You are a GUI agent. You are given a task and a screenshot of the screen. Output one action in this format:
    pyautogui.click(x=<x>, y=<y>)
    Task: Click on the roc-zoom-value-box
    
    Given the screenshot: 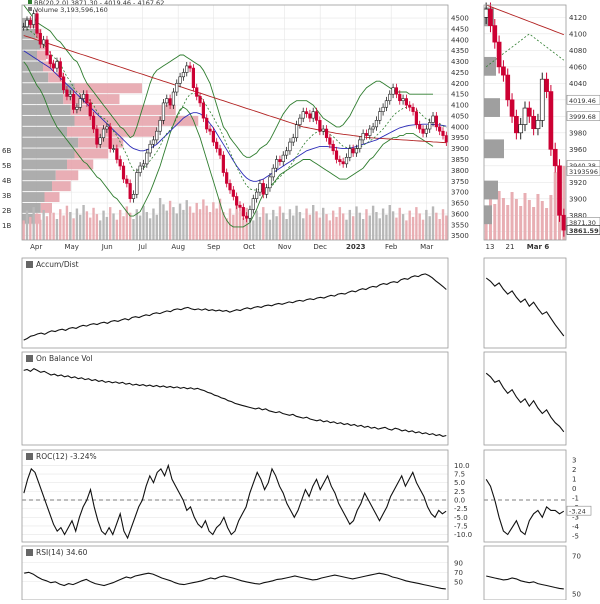 What is the action you would take?
    pyautogui.click(x=579, y=510)
    